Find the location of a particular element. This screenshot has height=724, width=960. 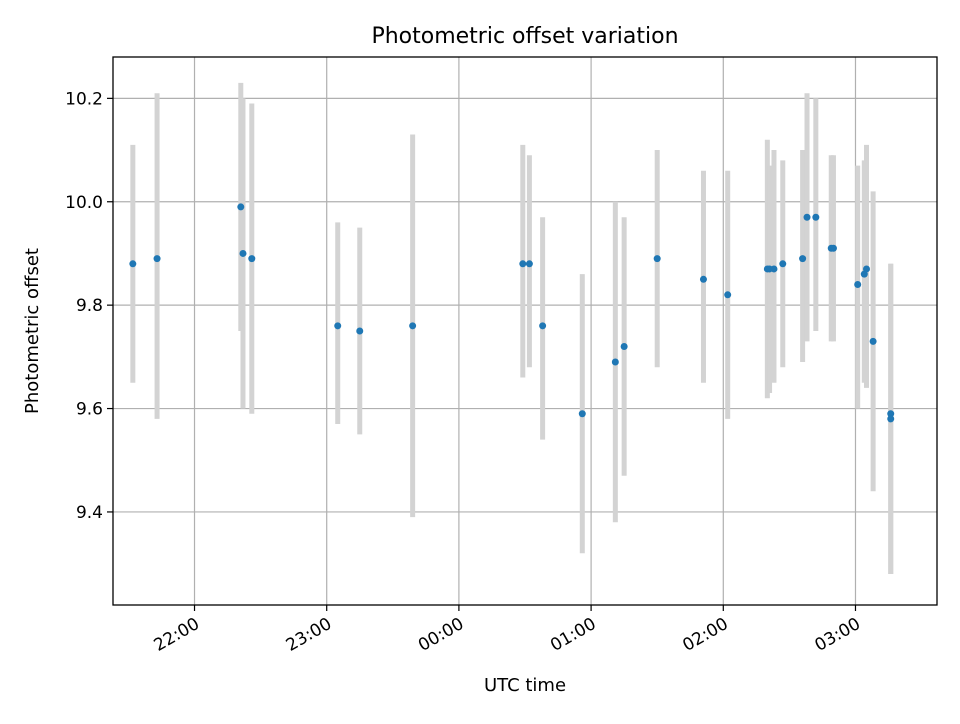

y-tick-label: 9.8 is located at coordinates (89, 306).